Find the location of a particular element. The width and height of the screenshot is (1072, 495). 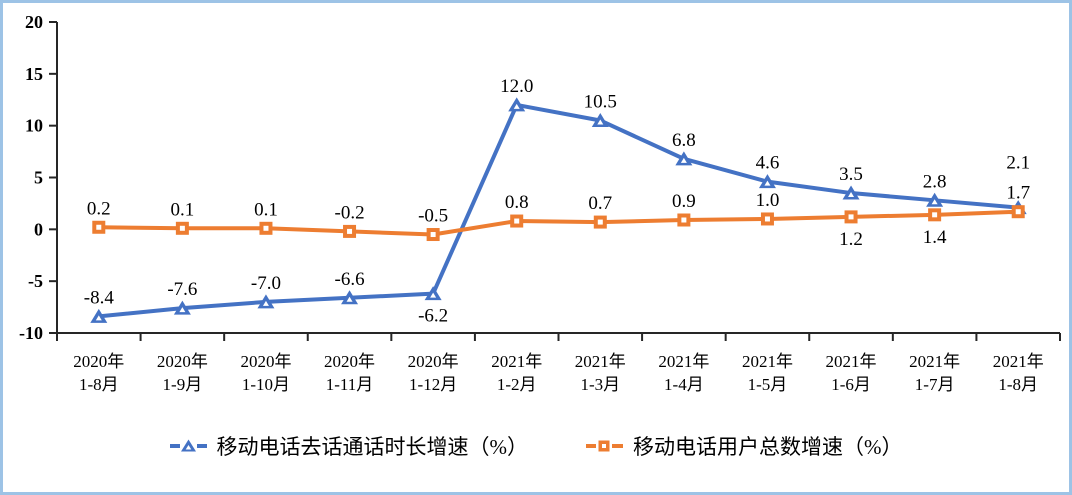

y-axis-tick-label: -5 is located at coordinates (35, 281).